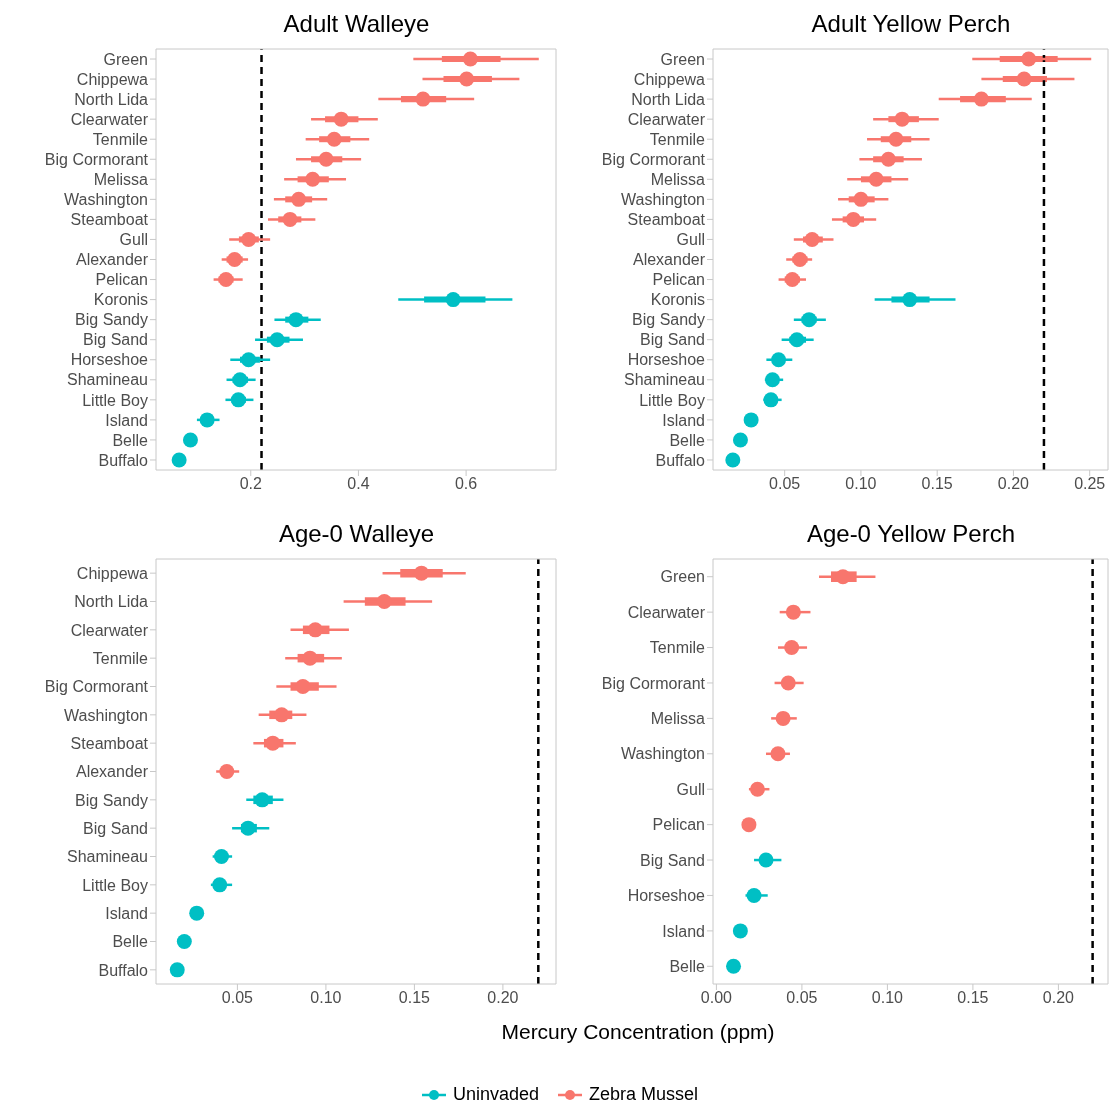  I want to click on x-tick-label: 0.00, so click(716, 998).